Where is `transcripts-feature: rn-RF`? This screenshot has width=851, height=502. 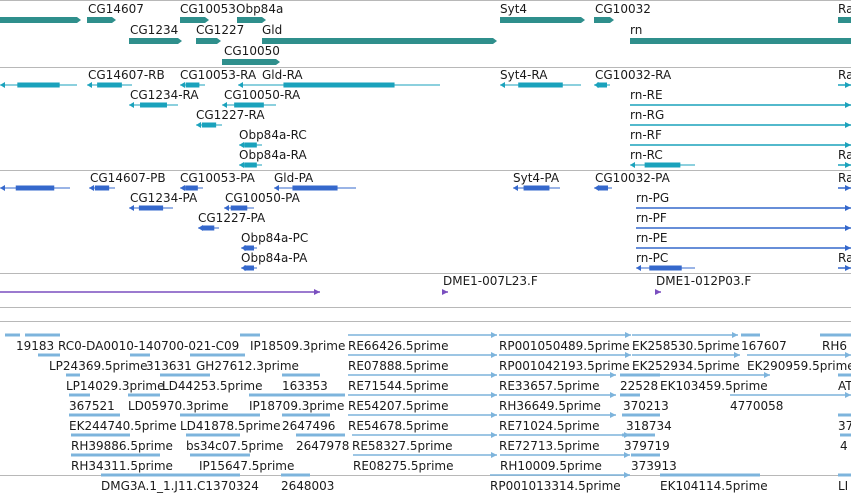 transcripts-feature: rn-RF is located at coordinates (740, 138).